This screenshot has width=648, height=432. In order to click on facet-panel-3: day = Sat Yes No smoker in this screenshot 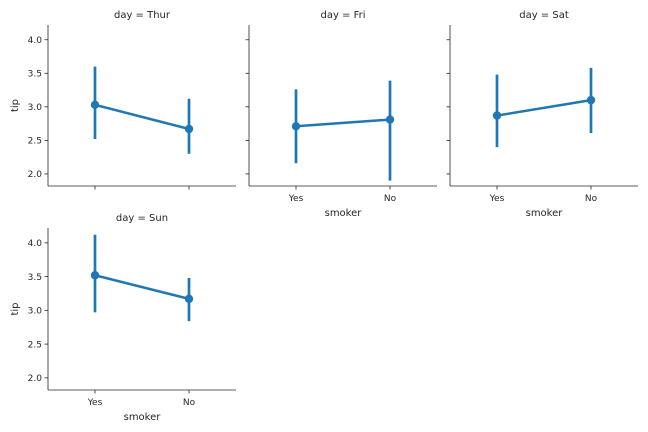, I will do `click(542, 114)`.